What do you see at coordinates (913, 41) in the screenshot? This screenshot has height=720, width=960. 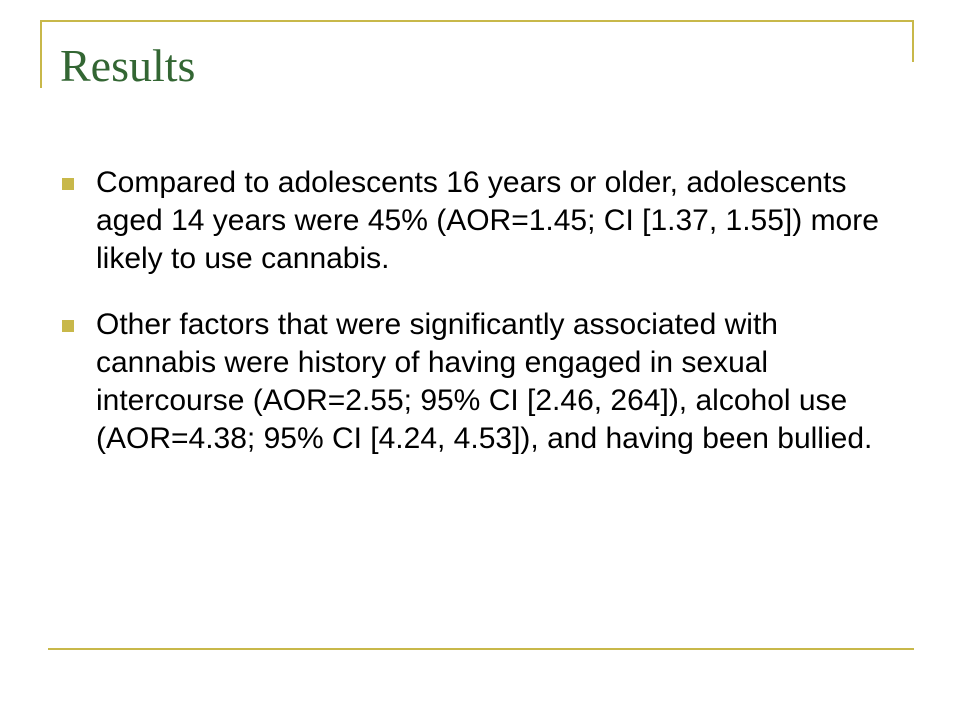 I see `frame-right-line` at bounding box center [913, 41].